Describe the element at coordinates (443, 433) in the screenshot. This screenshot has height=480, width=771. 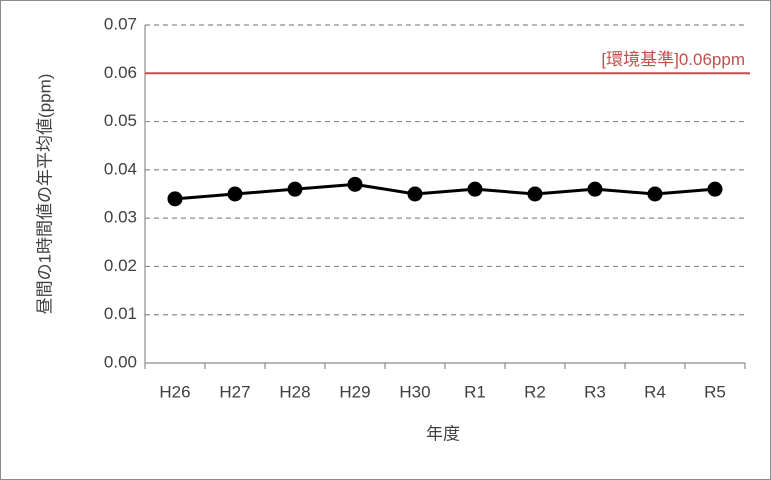
I see `x-axis-label: 年度` at that location.